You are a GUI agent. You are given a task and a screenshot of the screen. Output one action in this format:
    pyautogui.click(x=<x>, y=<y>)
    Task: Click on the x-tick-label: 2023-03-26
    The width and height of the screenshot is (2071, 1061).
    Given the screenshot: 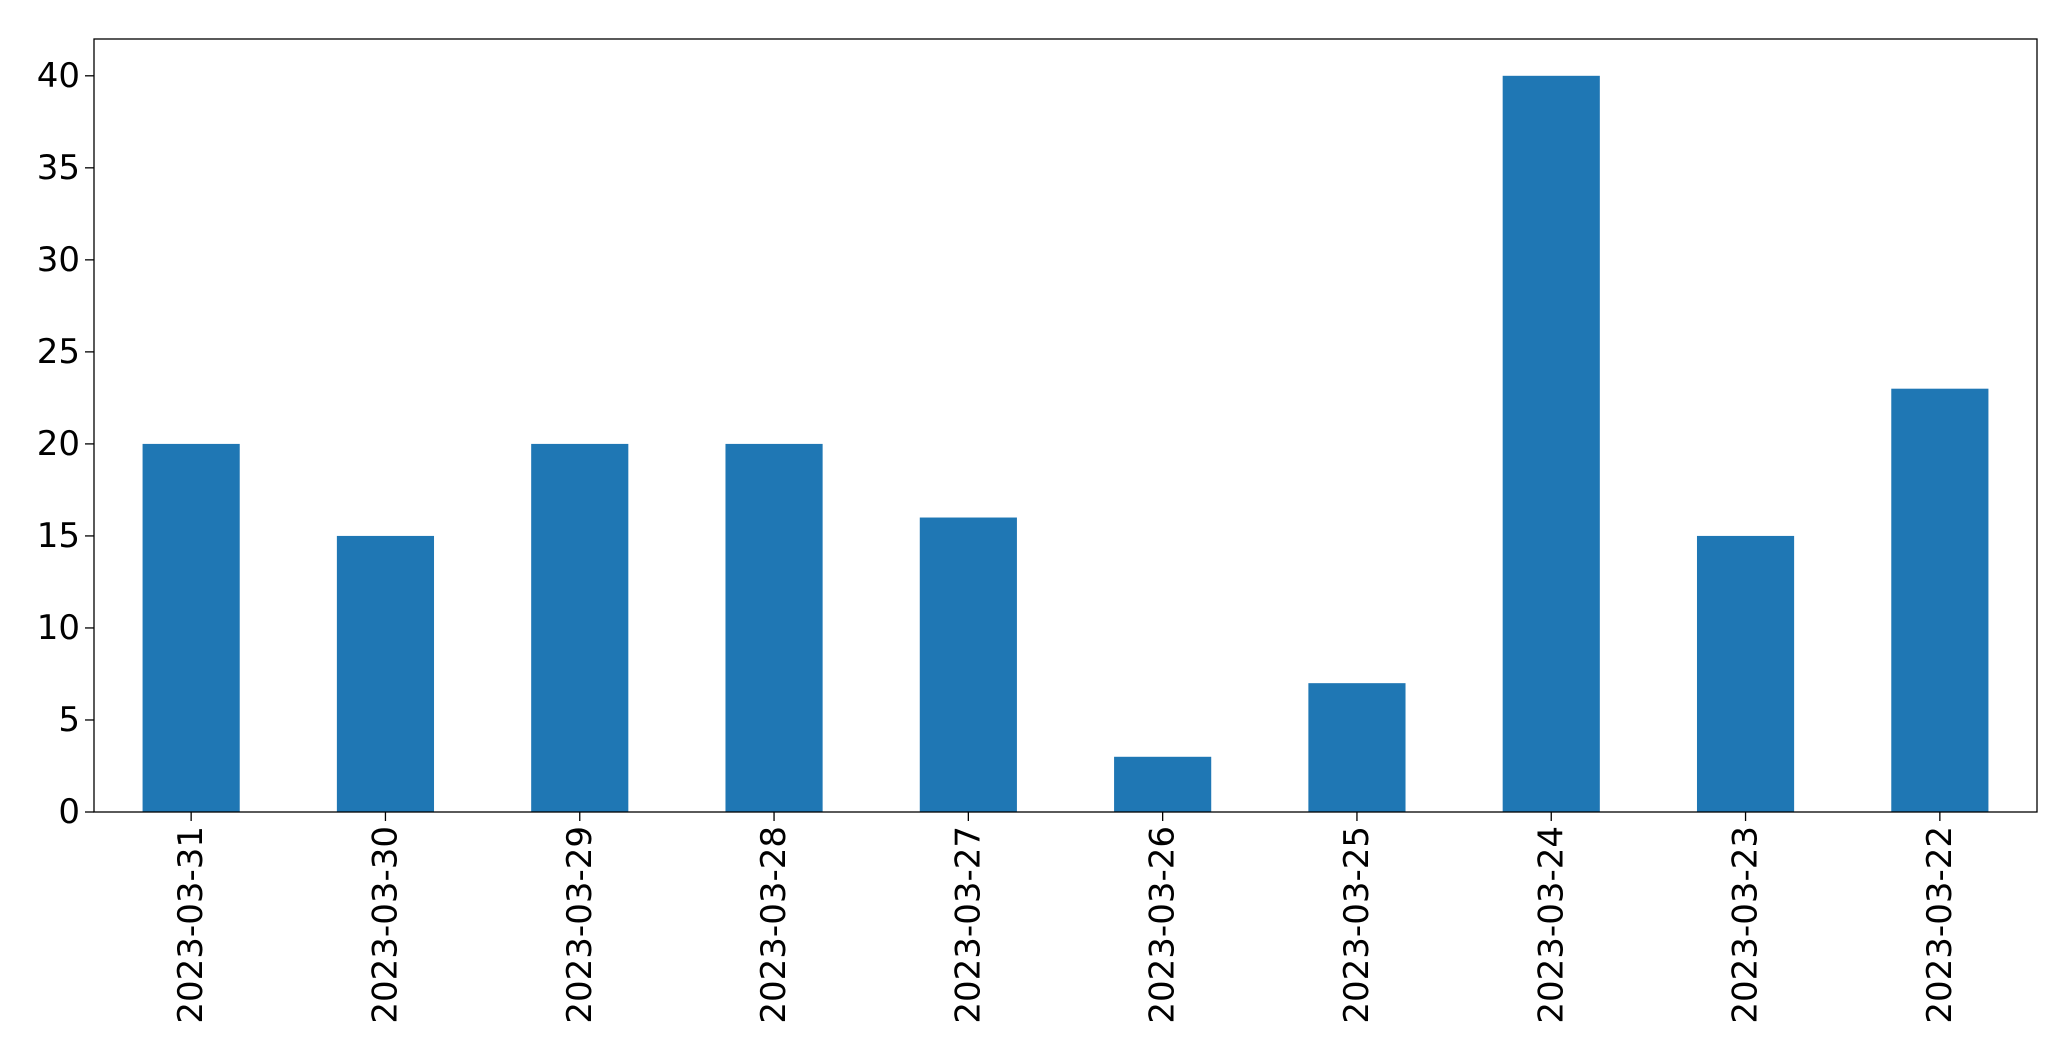 What is the action you would take?
    pyautogui.click(x=1163, y=925)
    